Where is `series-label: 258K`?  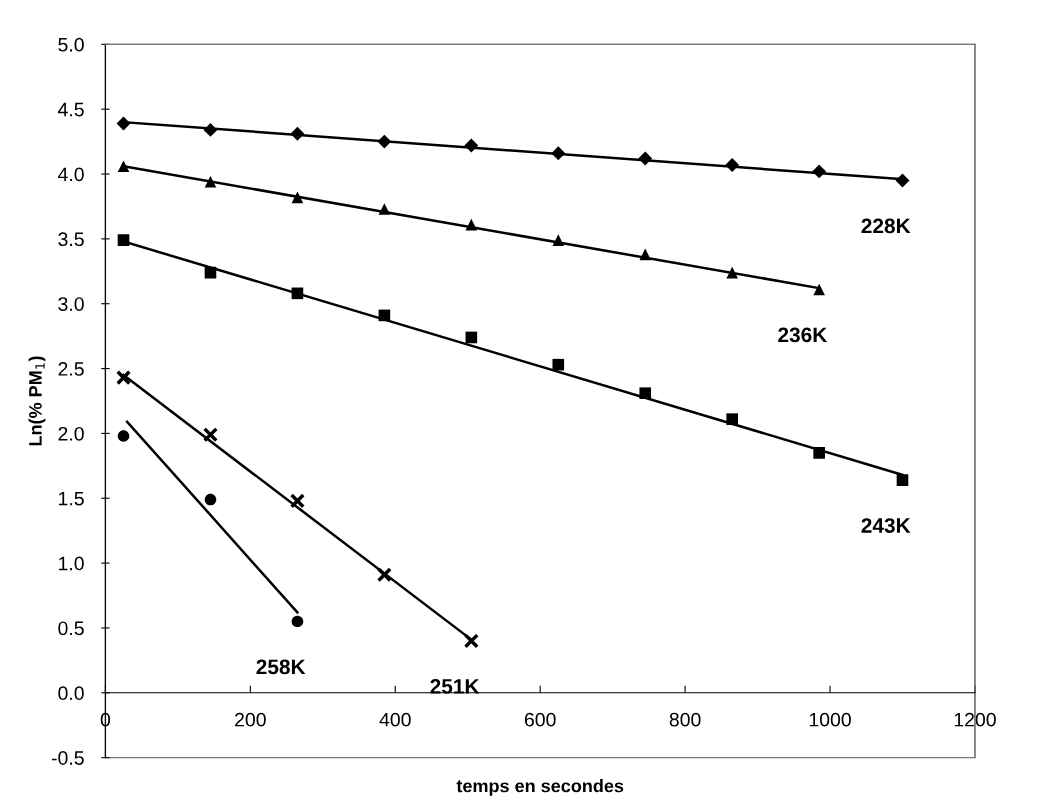
series-label: 258K is located at coordinates (281, 667).